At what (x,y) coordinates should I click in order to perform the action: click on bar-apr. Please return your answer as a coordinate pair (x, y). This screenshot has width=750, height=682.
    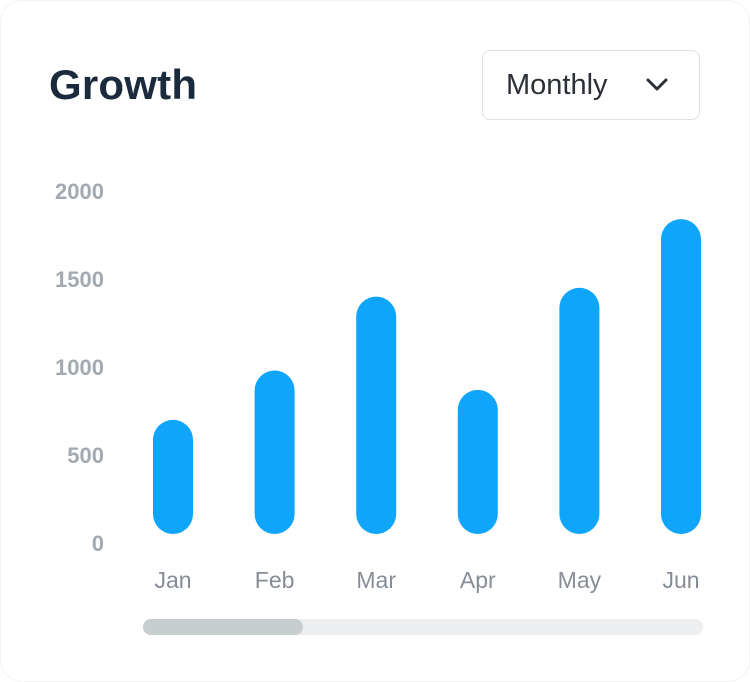
    Looking at the image, I should click on (477, 461).